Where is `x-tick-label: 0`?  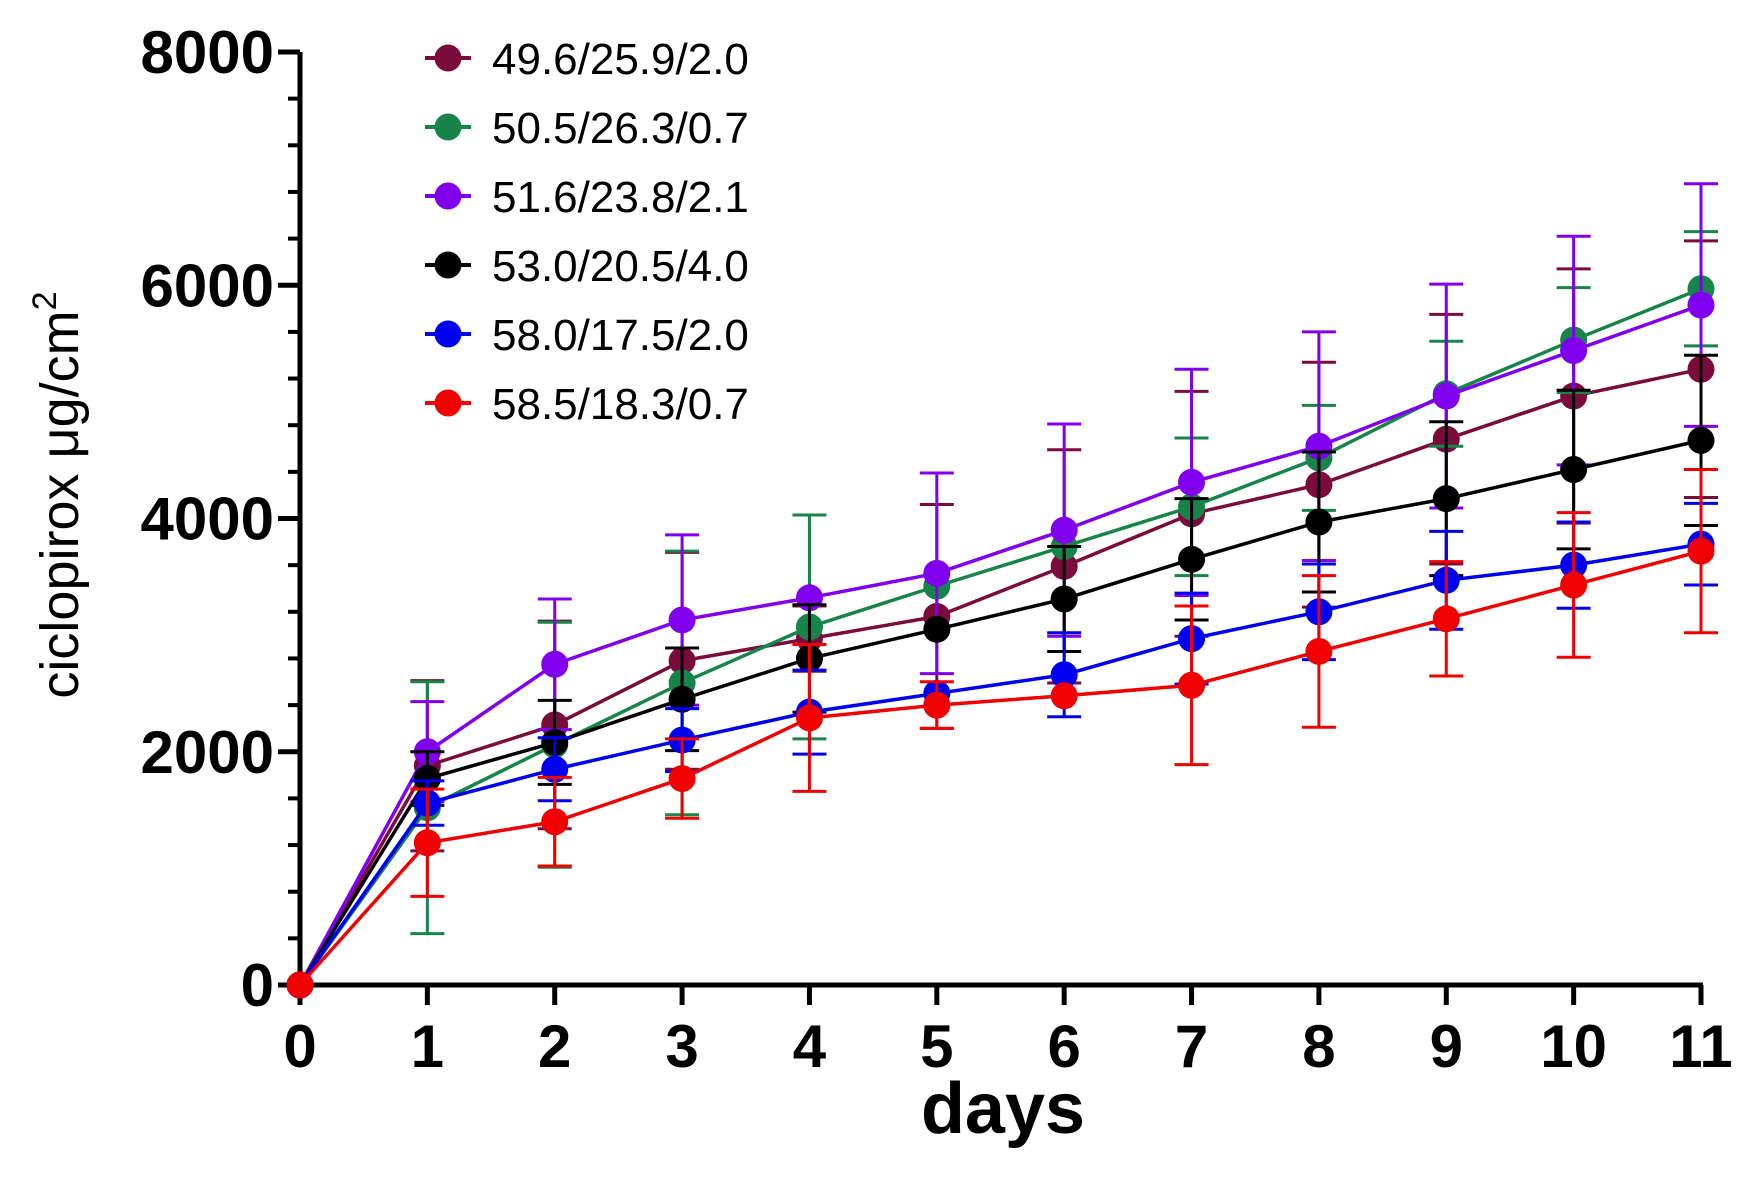 x-tick-label: 0 is located at coordinates (299, 1046).